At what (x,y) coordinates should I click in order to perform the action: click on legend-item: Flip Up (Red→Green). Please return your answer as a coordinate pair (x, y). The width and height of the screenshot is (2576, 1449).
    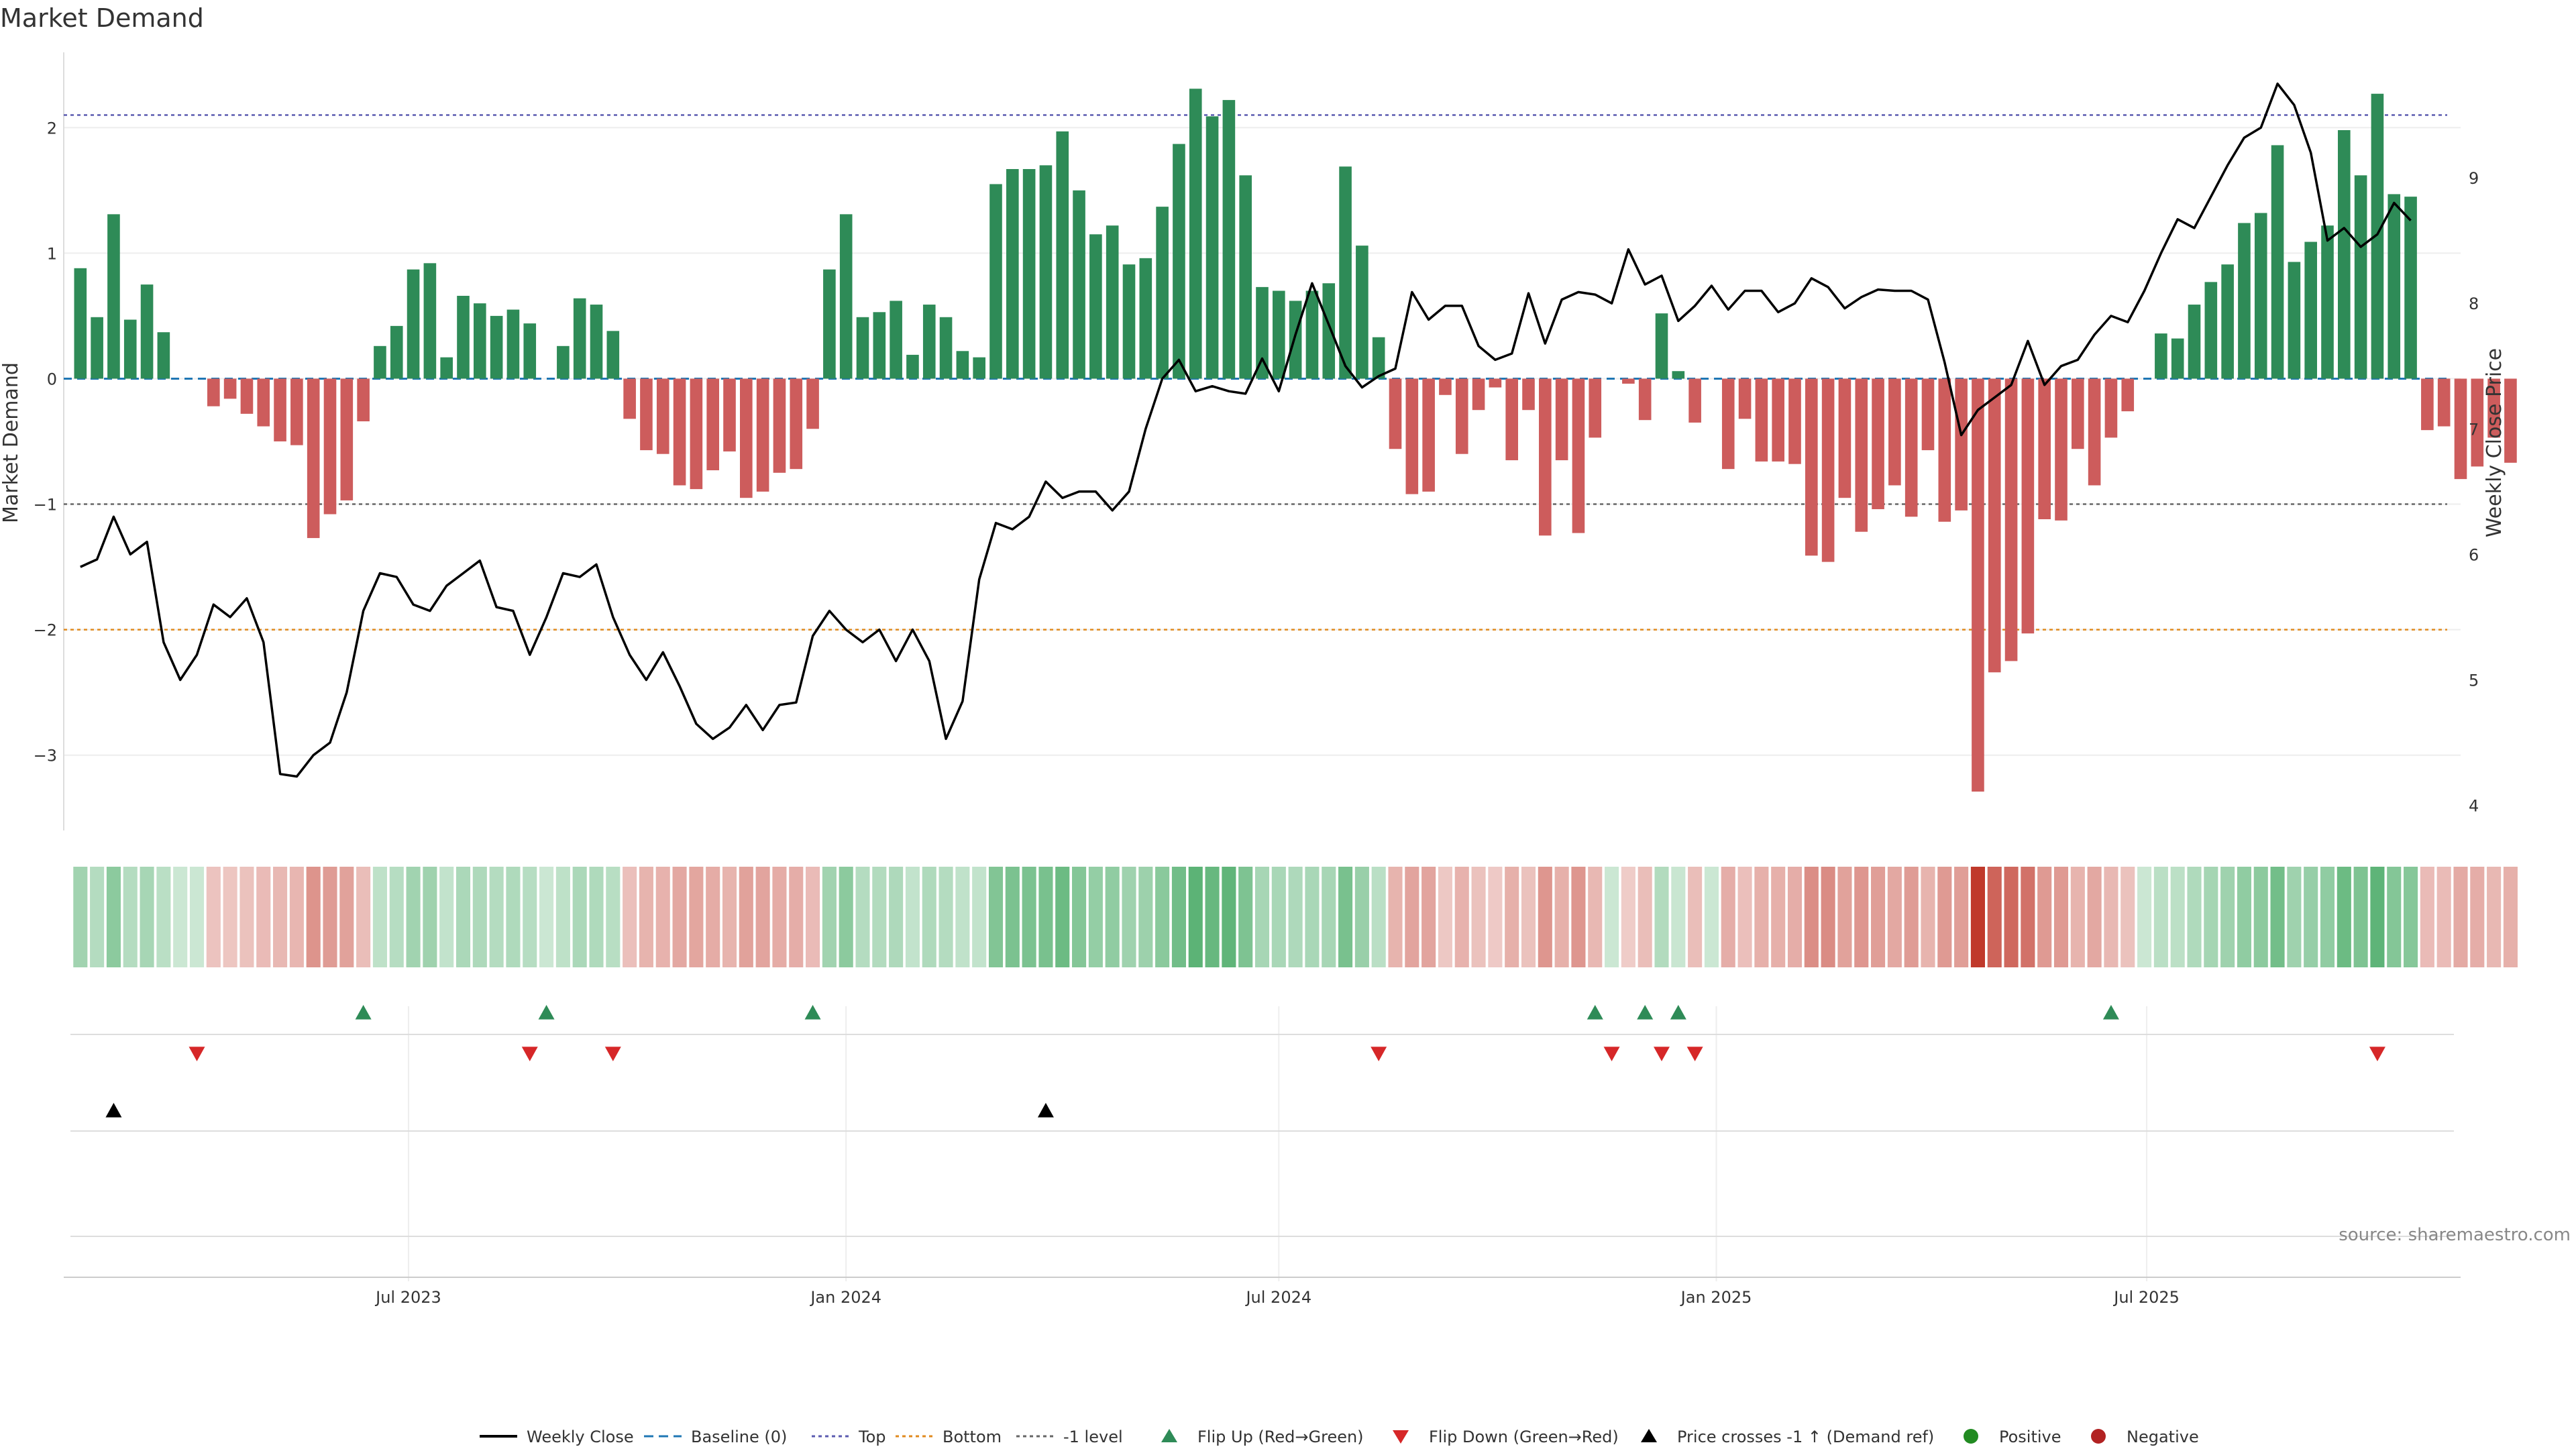
    Looking at the image, I should click on (1262, 1437).